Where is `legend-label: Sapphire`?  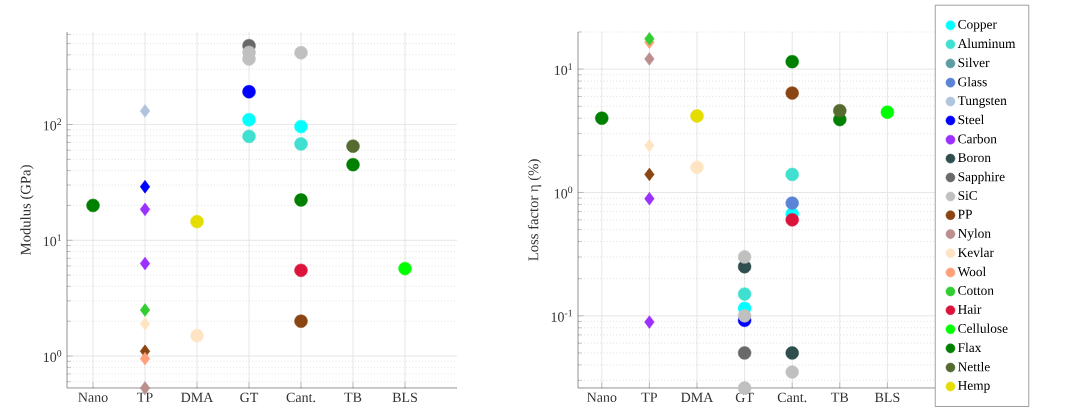
legend-label: Sapphire is located at coordinates (981, 177).